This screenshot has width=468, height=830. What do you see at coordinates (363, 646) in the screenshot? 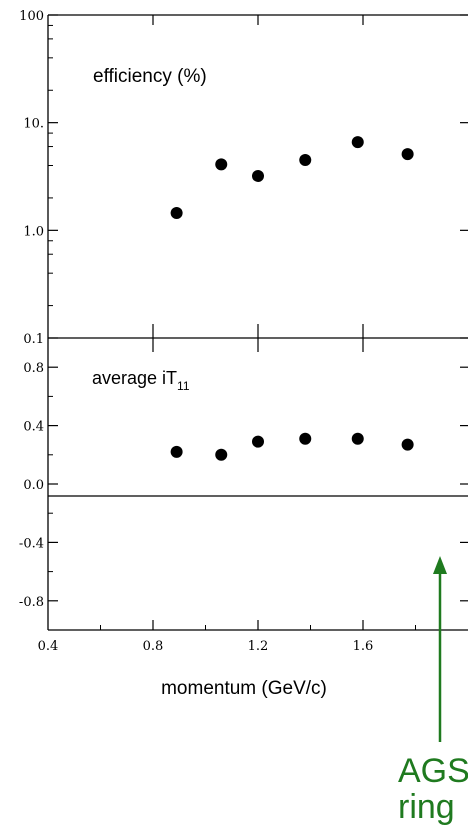
I see `x-tick-label: 1.6` at bounding box center [363, 646].